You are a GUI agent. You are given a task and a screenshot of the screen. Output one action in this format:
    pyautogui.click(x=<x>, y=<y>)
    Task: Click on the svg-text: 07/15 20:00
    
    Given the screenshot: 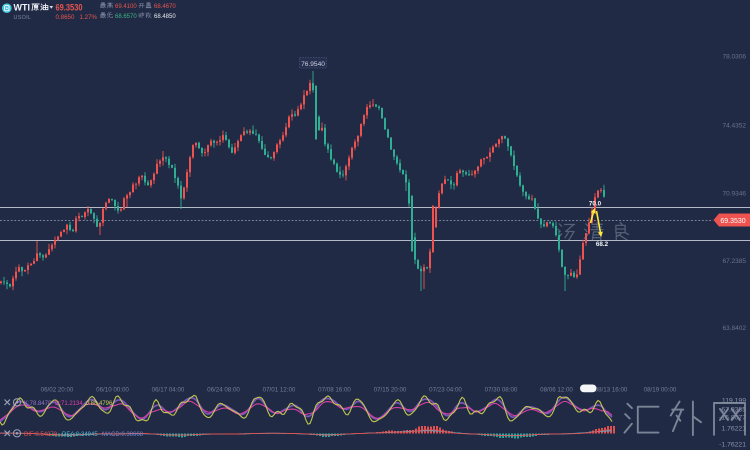 What is the action you would take?
    pyautogui.click(x=390, y=390)
    